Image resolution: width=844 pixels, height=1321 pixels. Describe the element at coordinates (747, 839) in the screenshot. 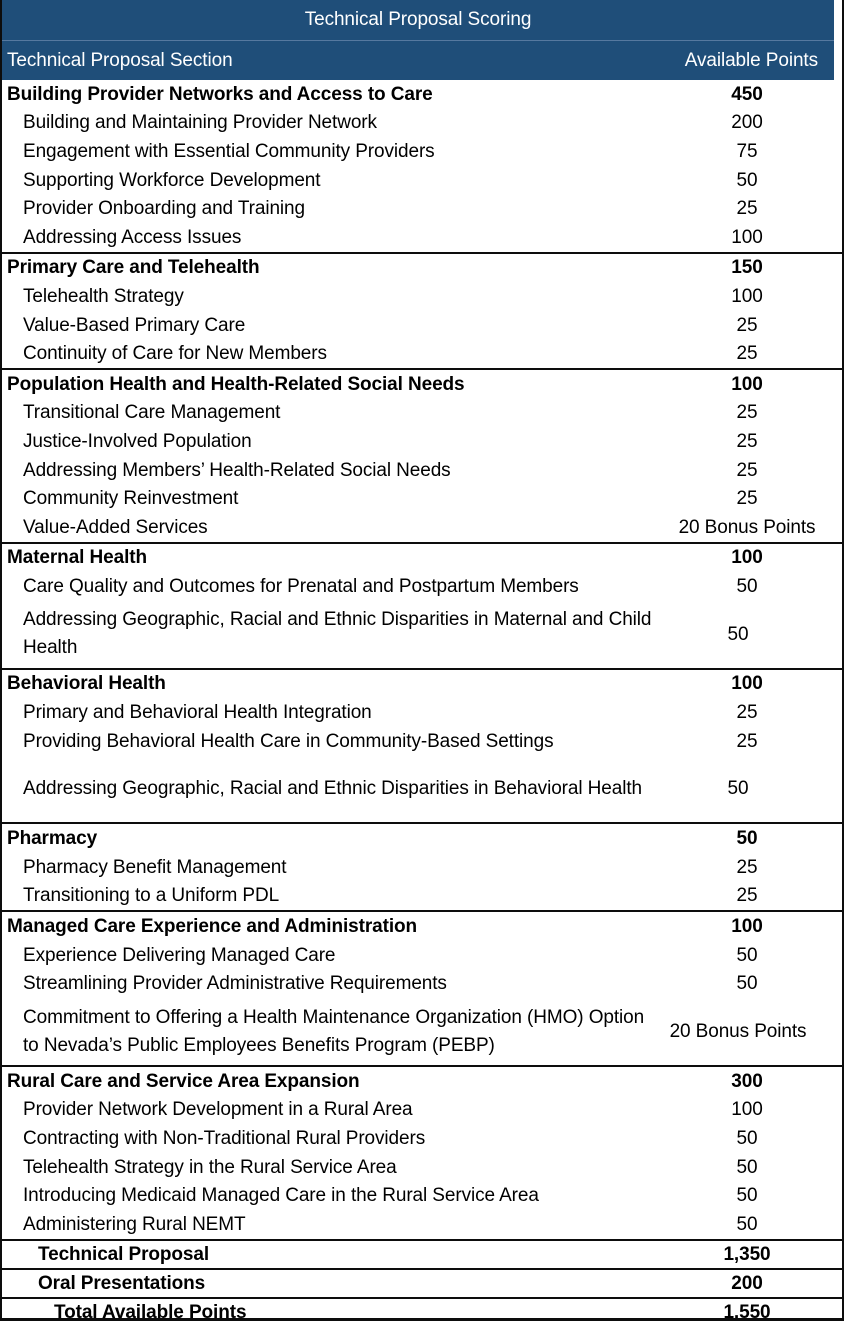

I see `section-points: 50` at that location.